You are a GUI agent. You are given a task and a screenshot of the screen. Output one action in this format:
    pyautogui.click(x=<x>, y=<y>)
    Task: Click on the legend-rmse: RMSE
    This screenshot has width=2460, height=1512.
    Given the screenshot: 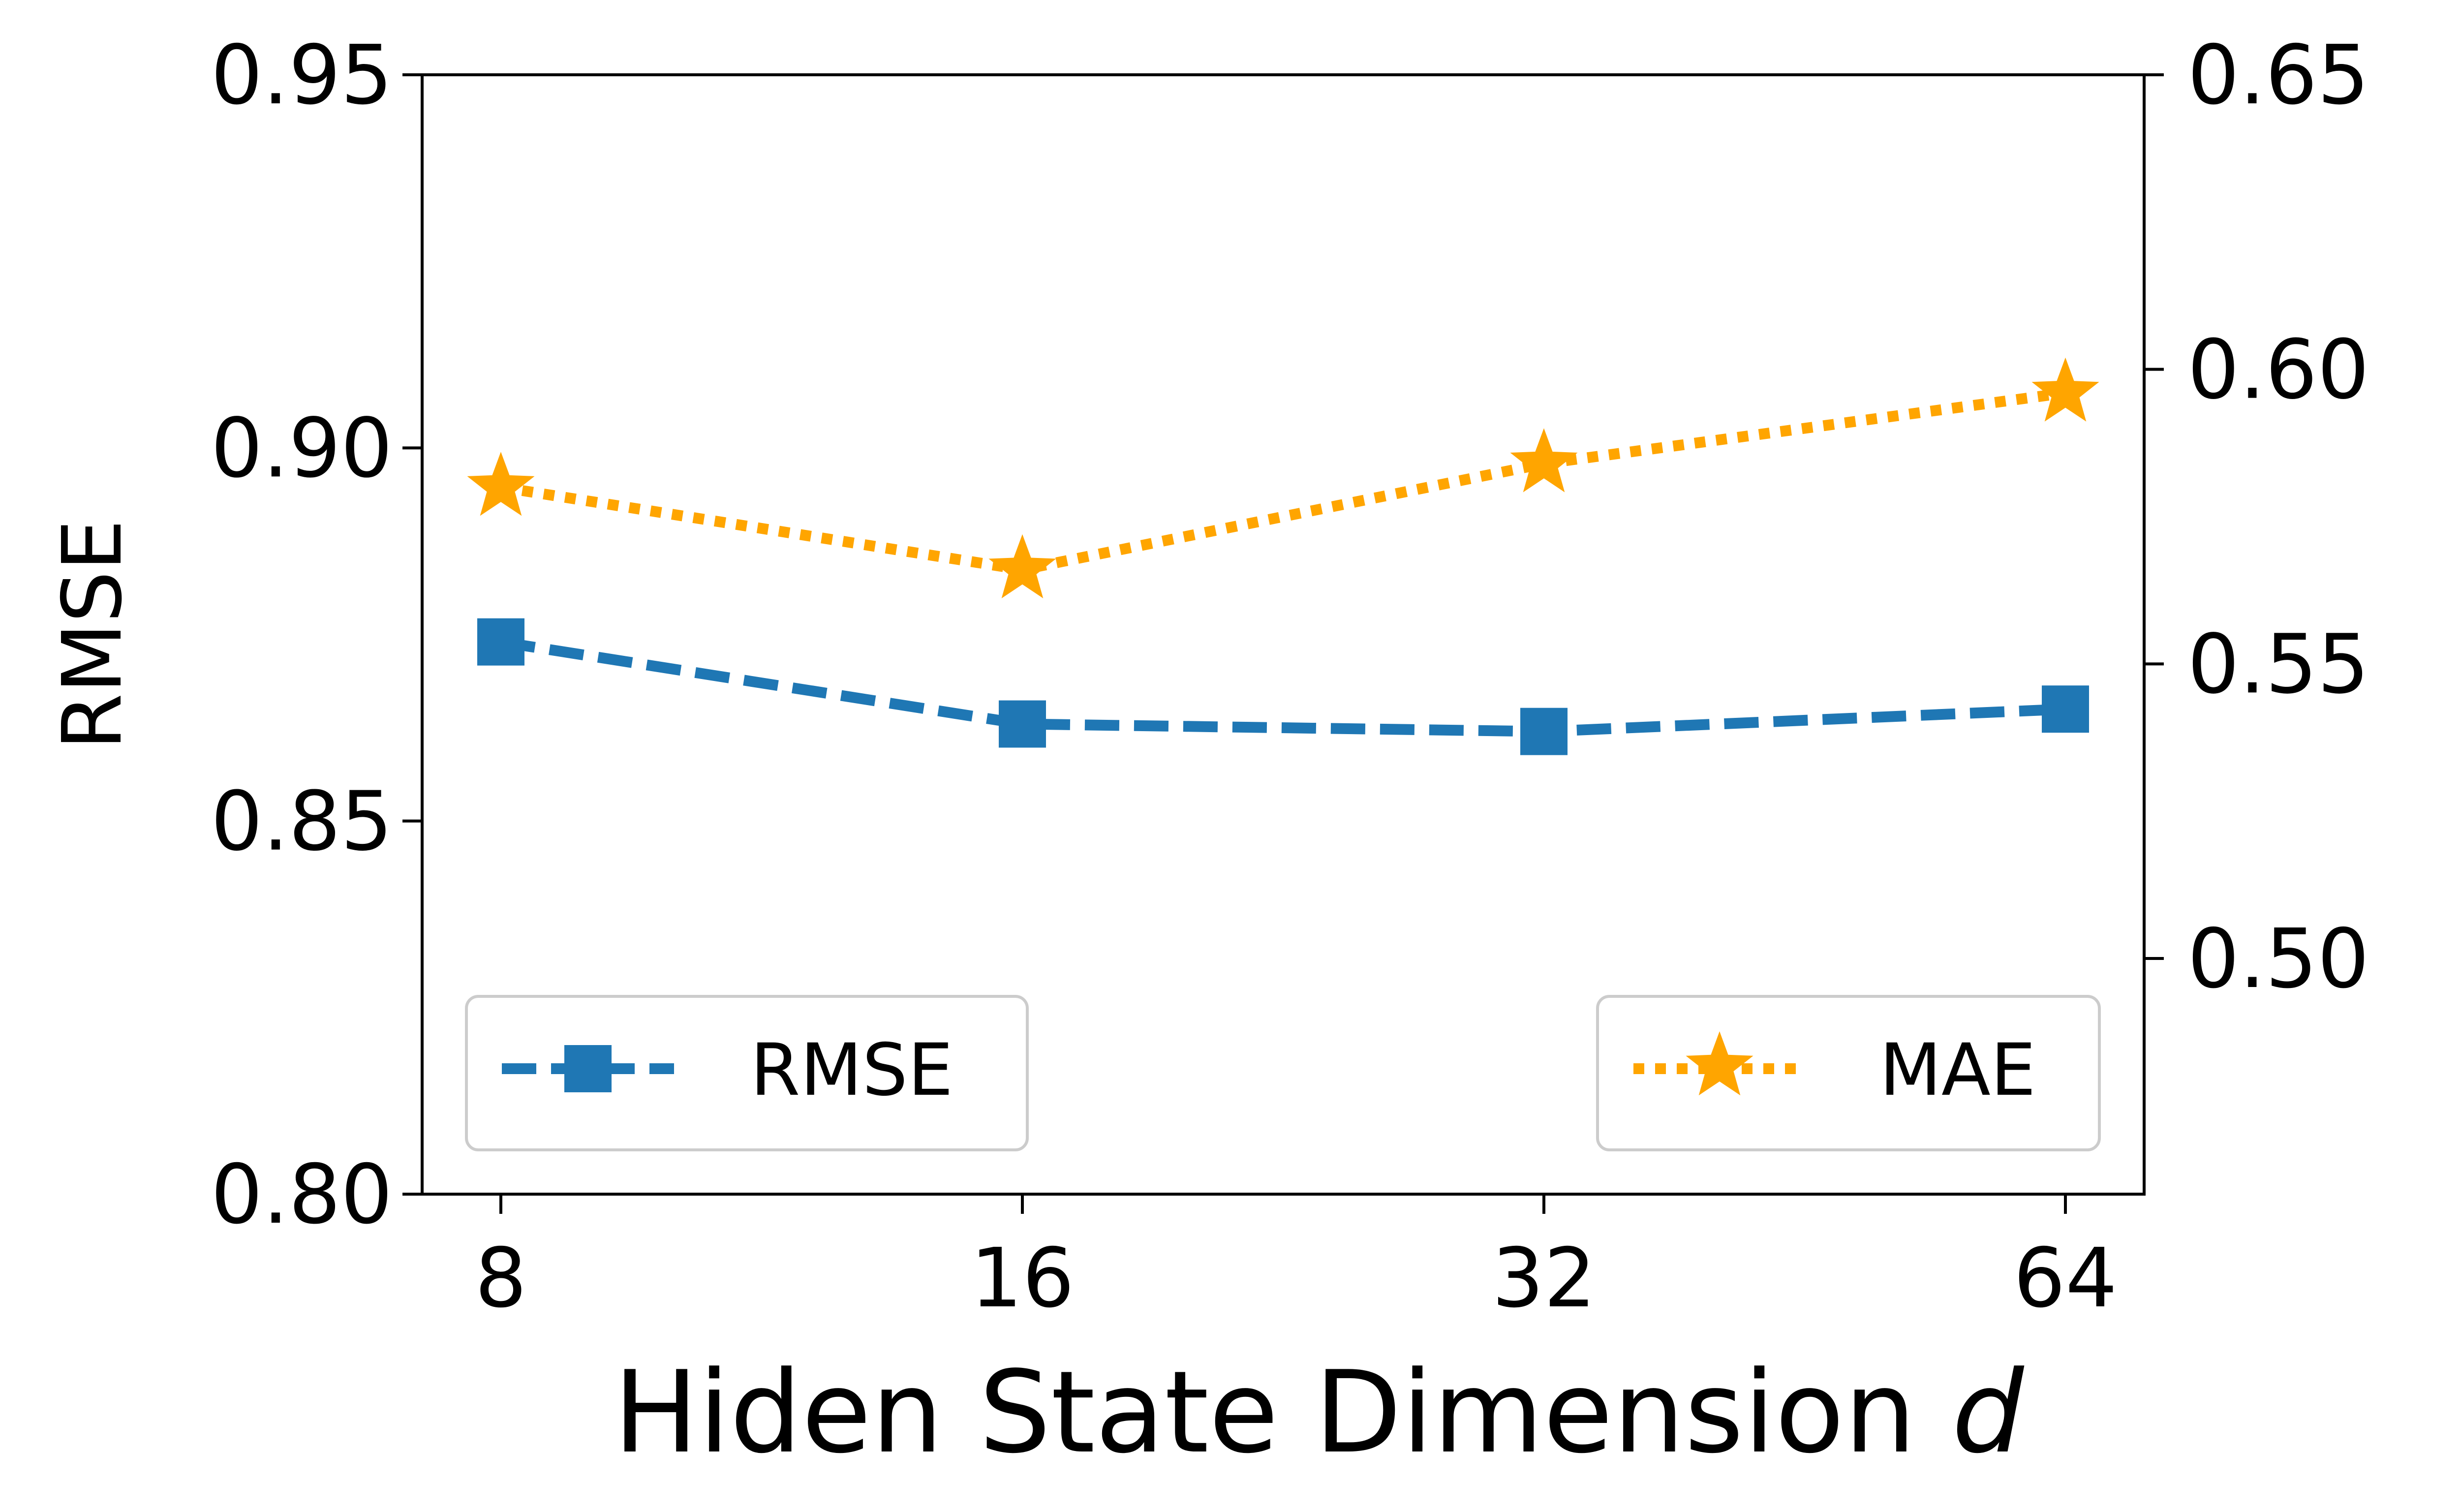 What is the action you would take?
    pyautogui.click(x=747, y=1073)
    